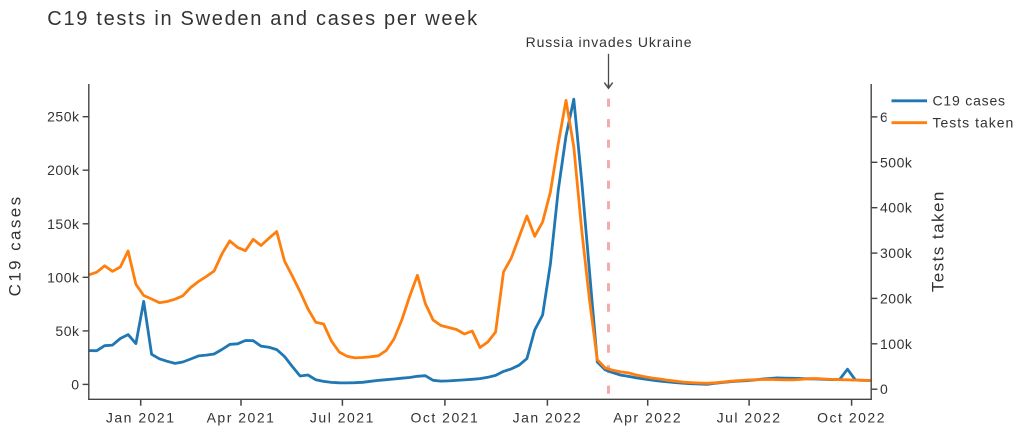 This screenshot has height=447, width=1023. What do you see at coordinates (67, 331) in the screenshot?
I see `svg-text: 50k` at bounding box center [67, 331].